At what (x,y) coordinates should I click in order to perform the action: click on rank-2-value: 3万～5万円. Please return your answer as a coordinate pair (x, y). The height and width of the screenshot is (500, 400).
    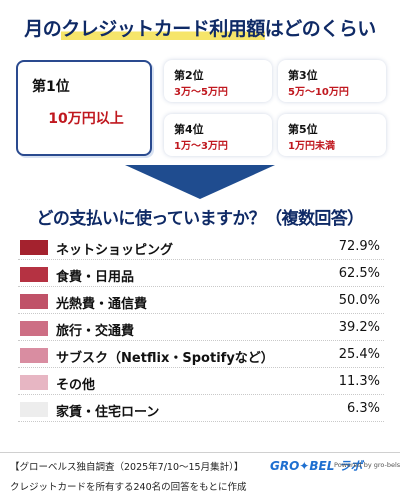
    Looking at the image, I should click on (201, 92).